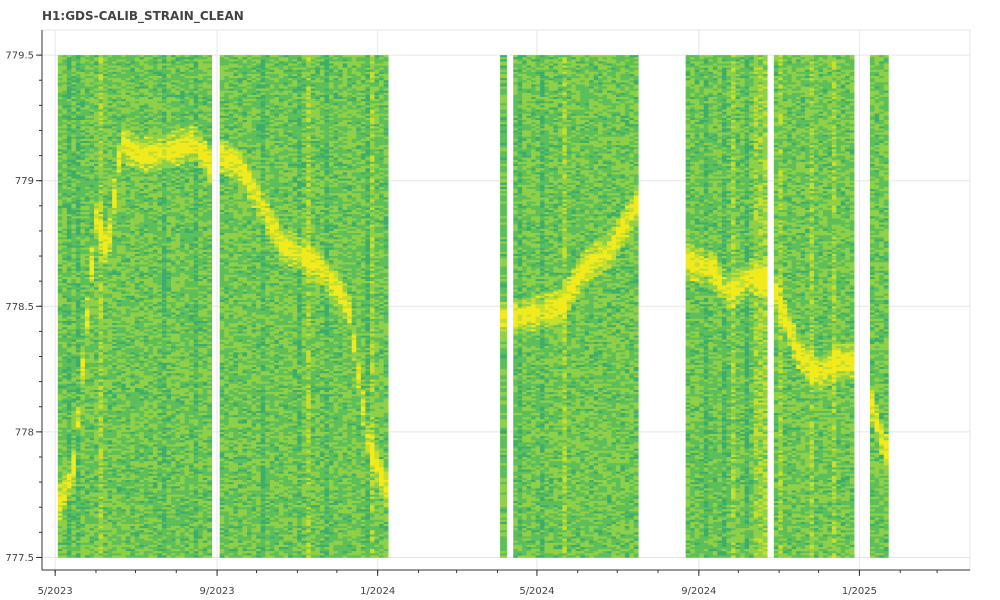 The height and width of the screenshot is (600, 1000). Describe the element at coordinates (19, 307) in the screenshot. I see `y-tick-label: 778.5` at that location.